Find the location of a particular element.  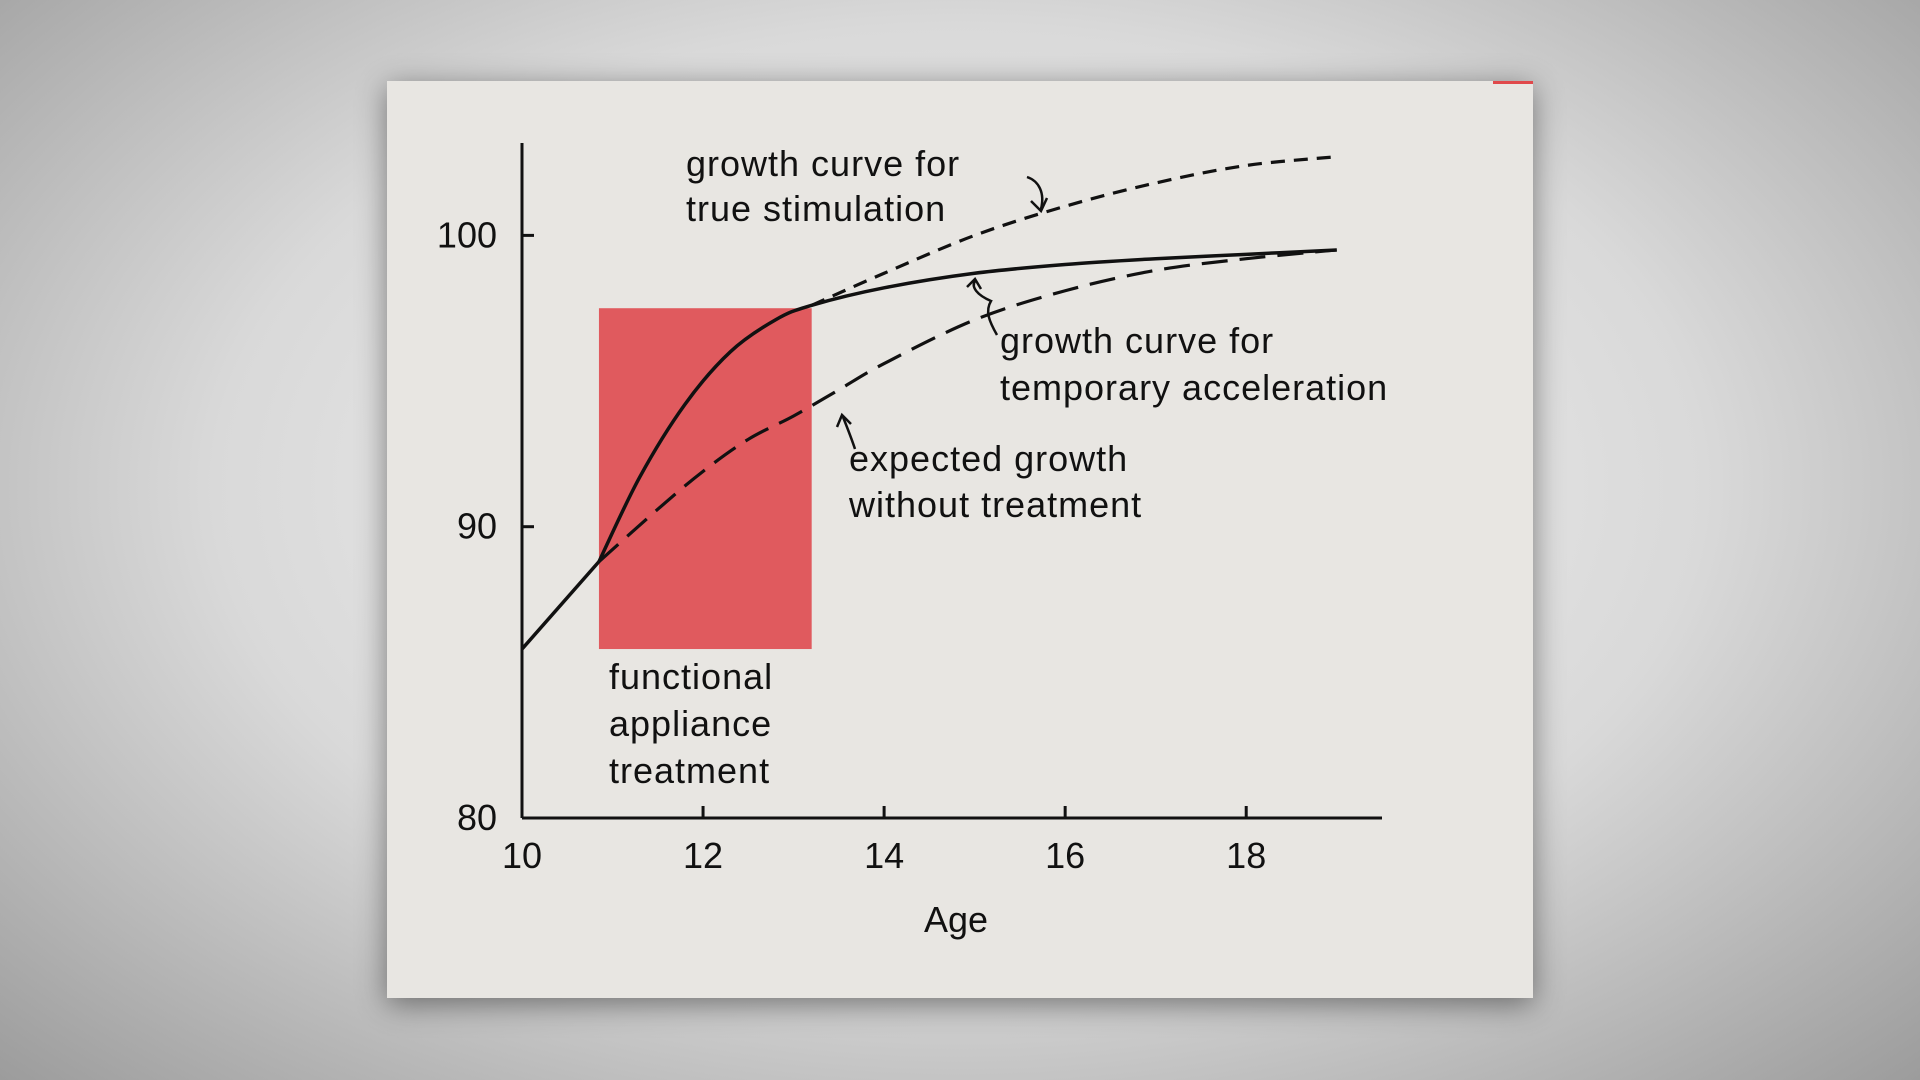

annotation-arrows is located at coordinates (942, 312).